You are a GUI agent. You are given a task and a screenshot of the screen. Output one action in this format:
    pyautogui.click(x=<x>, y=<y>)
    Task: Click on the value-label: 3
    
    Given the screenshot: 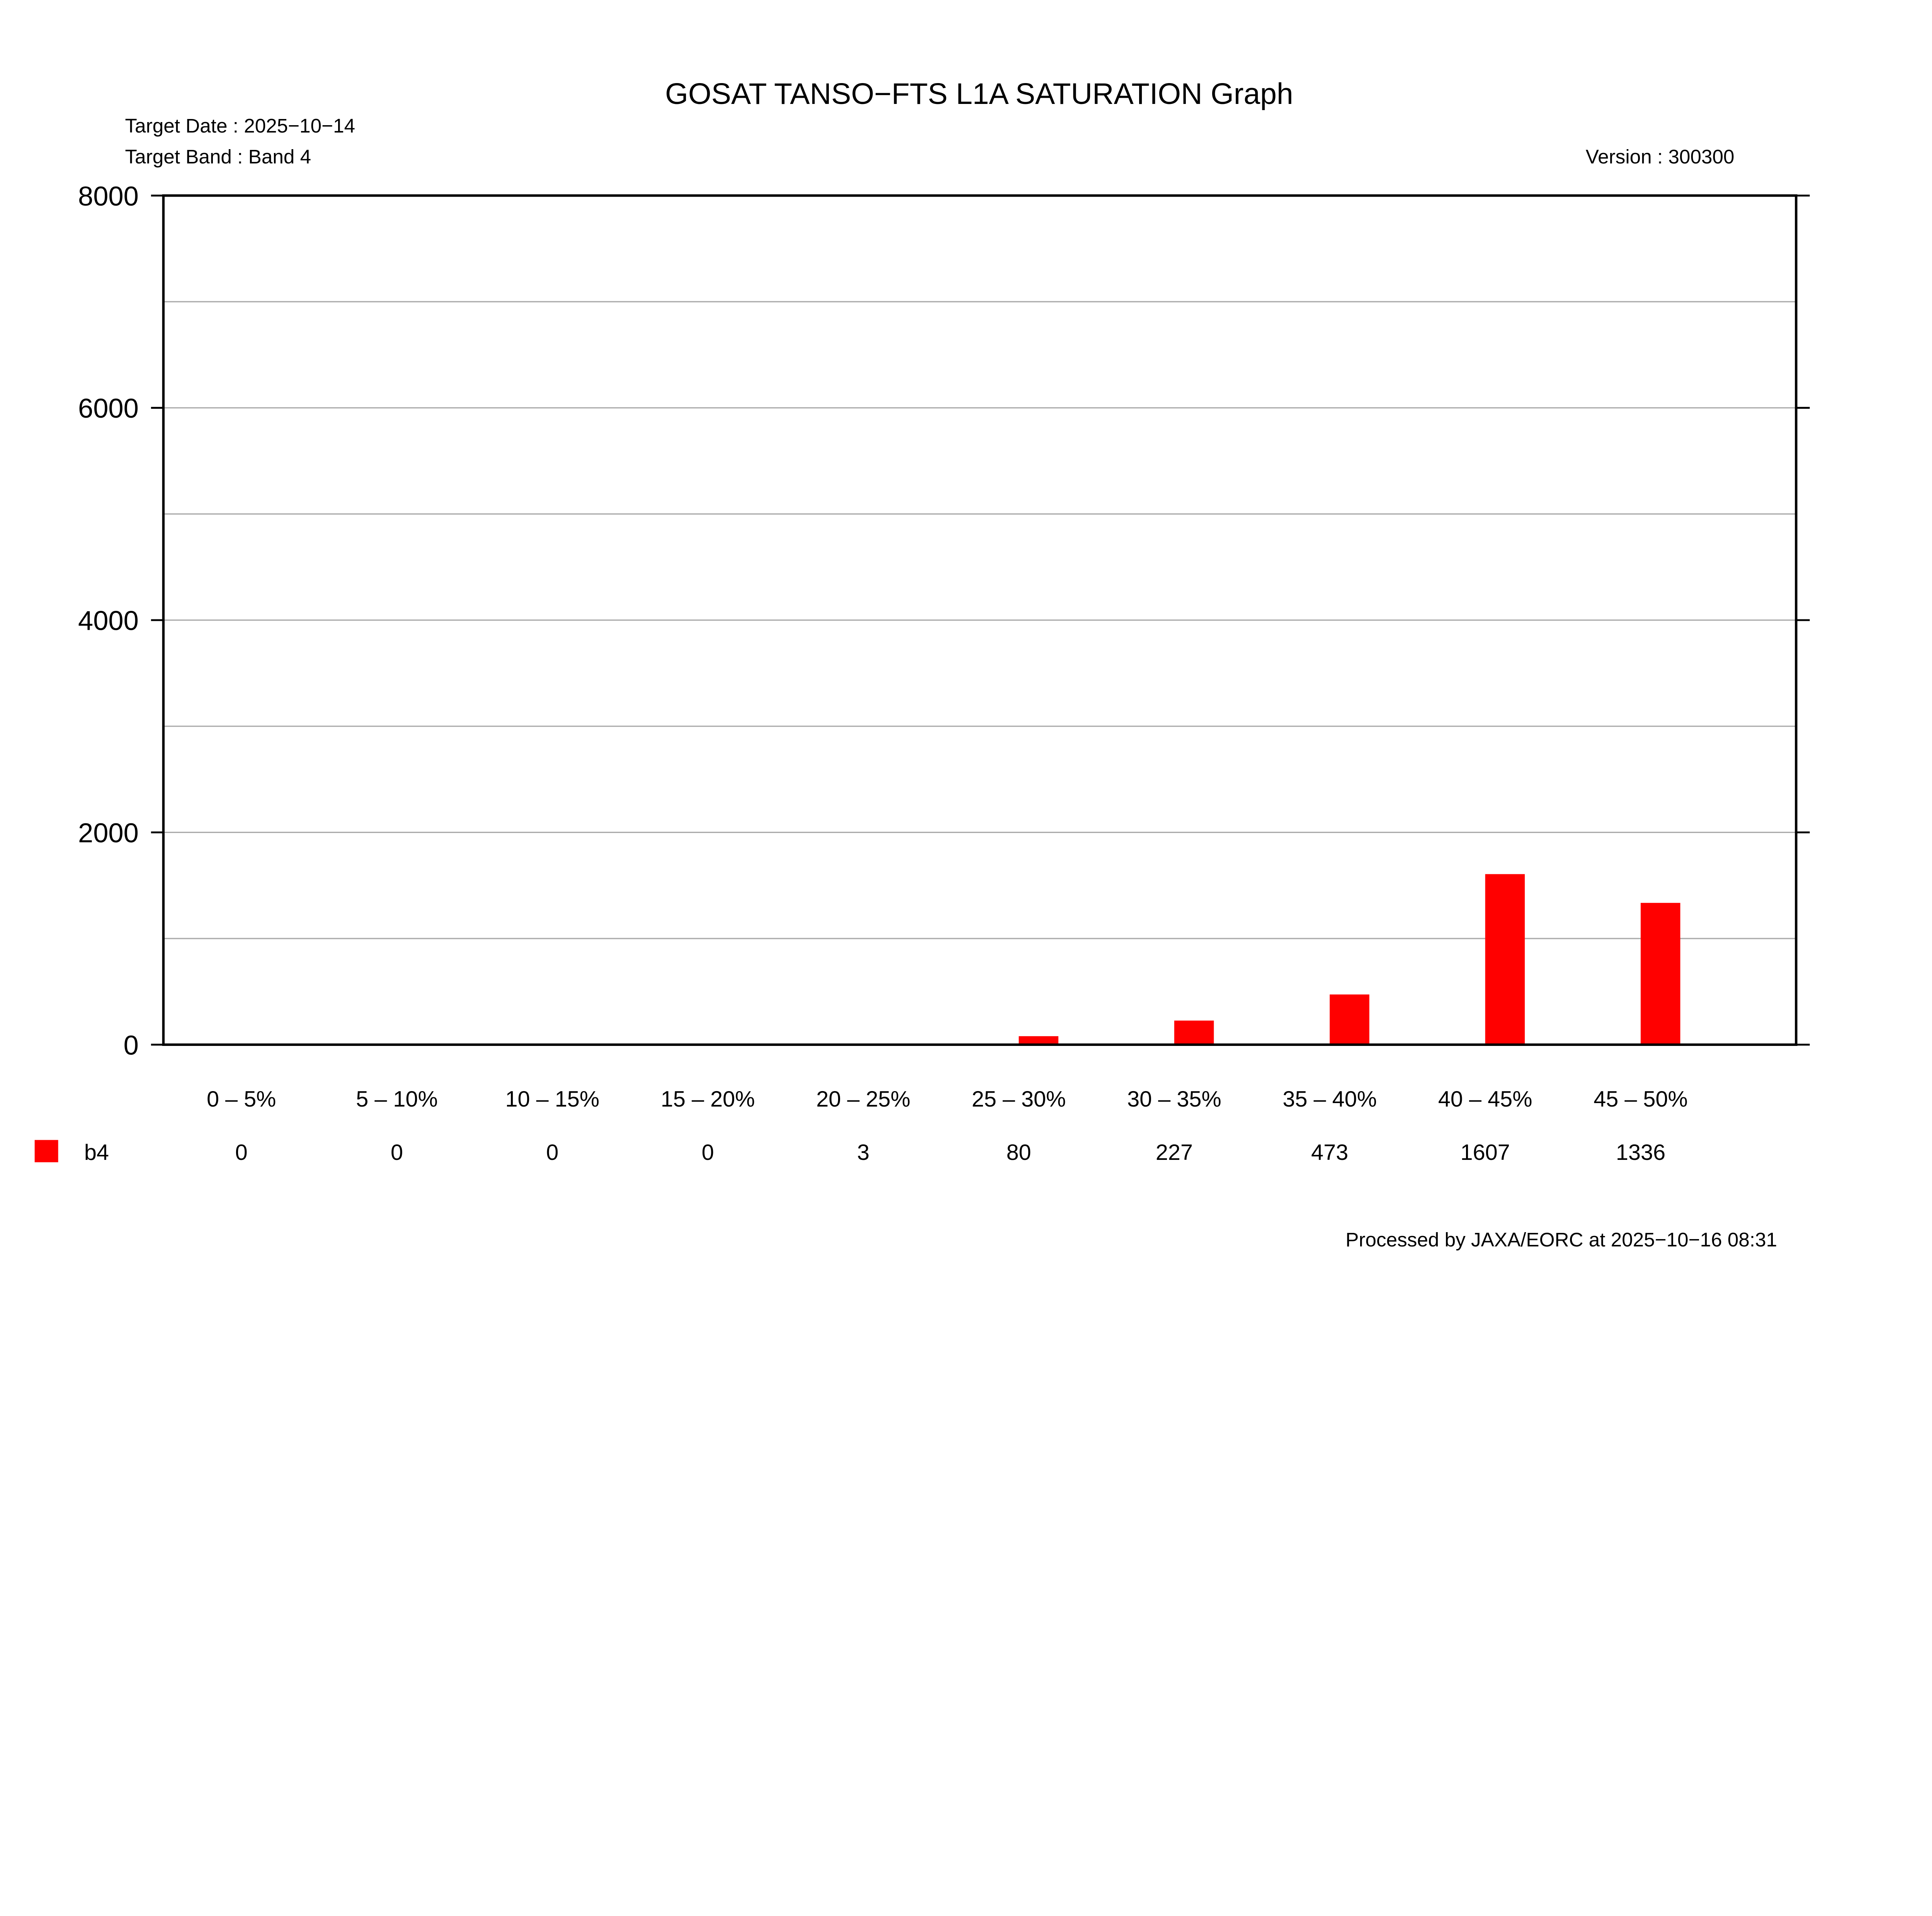 What is the action you would take?
    pyautogui.click(x=863, y=1152)
    